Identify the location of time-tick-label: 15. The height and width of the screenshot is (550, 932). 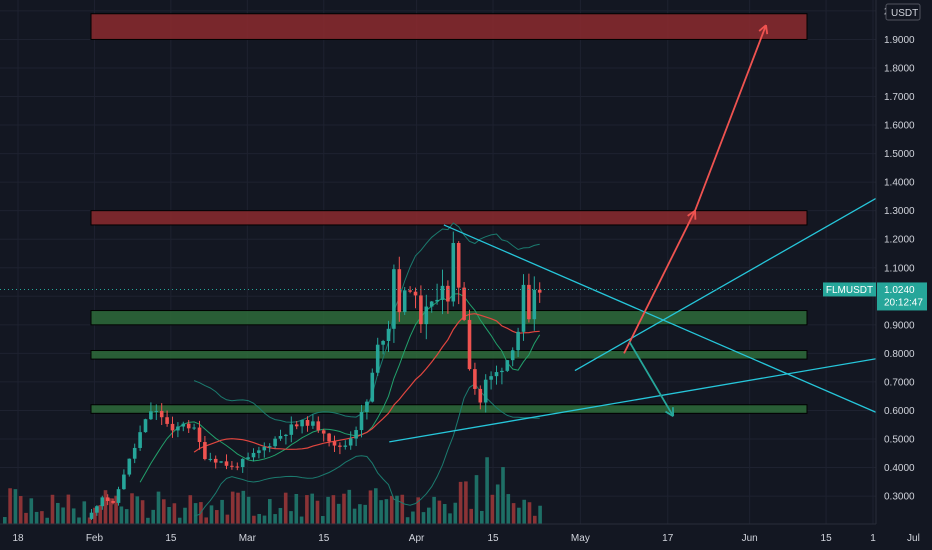
(324, 538).